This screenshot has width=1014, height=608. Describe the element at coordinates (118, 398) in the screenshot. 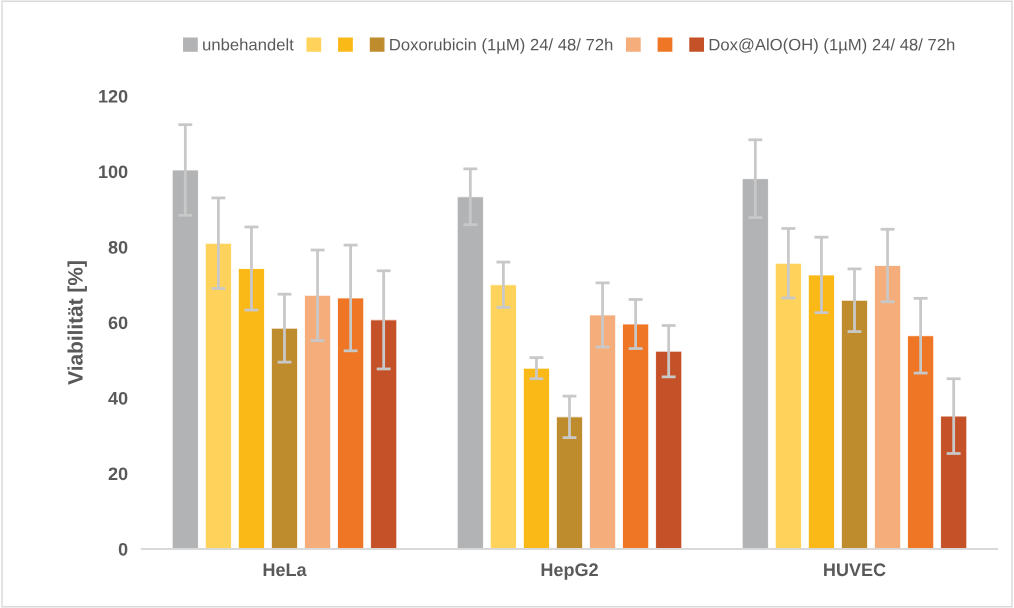

I see `y-tick-label: 40` at that location.